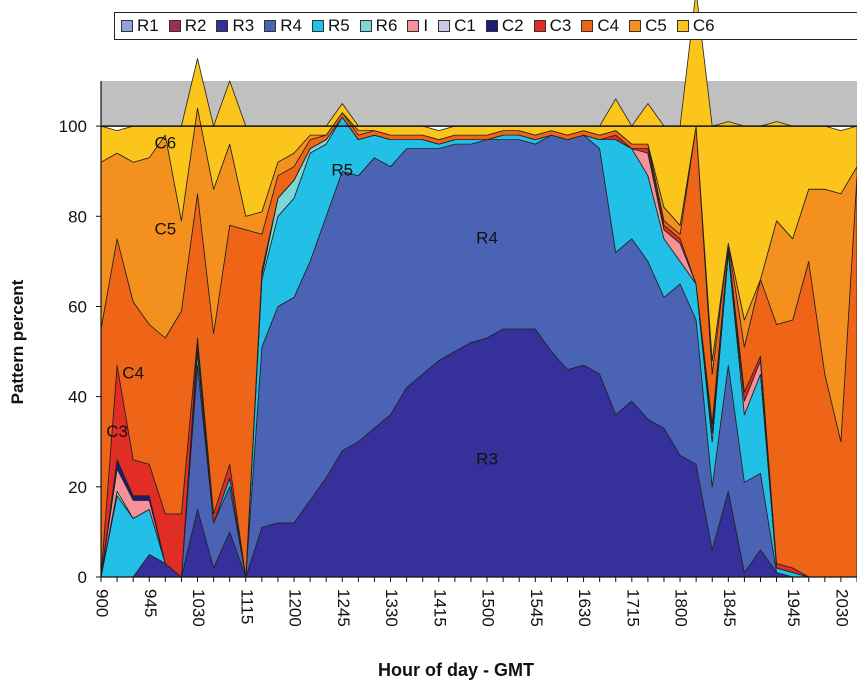 The image size is (857, 683). Describe the element at coordinates (488, 608) in the screenshot. I see `x-tick-label: 1500` at that location.